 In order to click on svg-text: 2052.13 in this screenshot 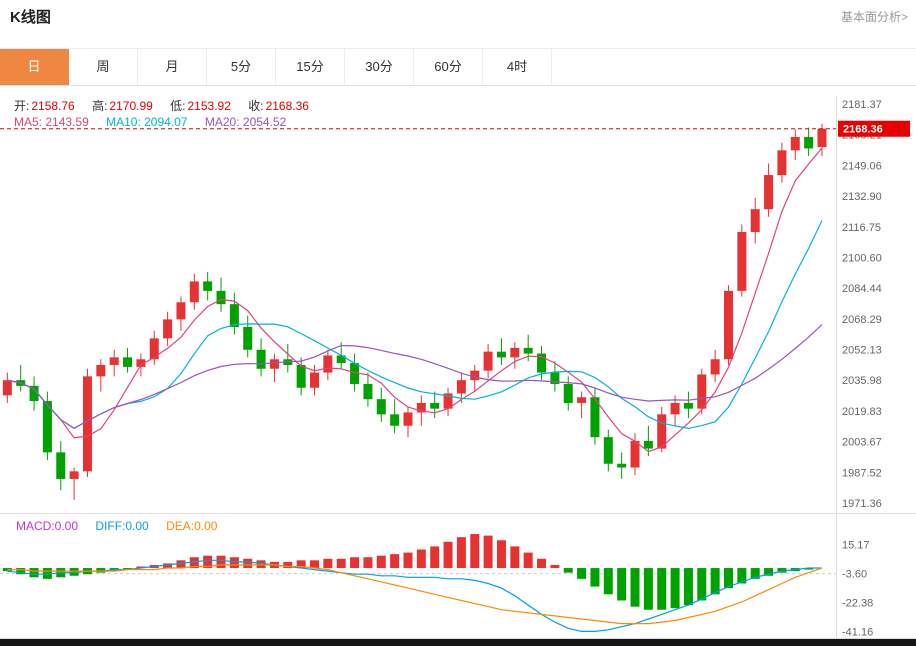, I will do `click(862, 351)`.